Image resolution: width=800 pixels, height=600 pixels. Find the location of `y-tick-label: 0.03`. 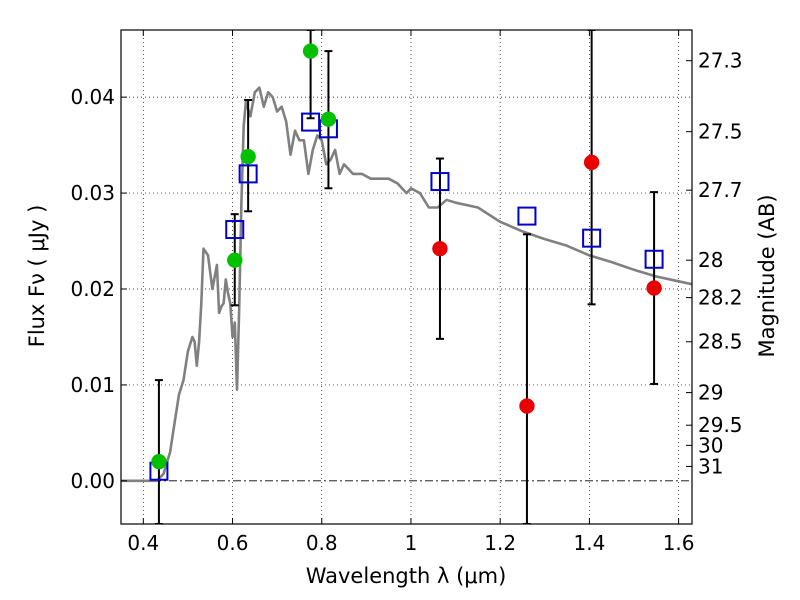

y-tick-label: 0.03 is located at coordinates (92, 193).